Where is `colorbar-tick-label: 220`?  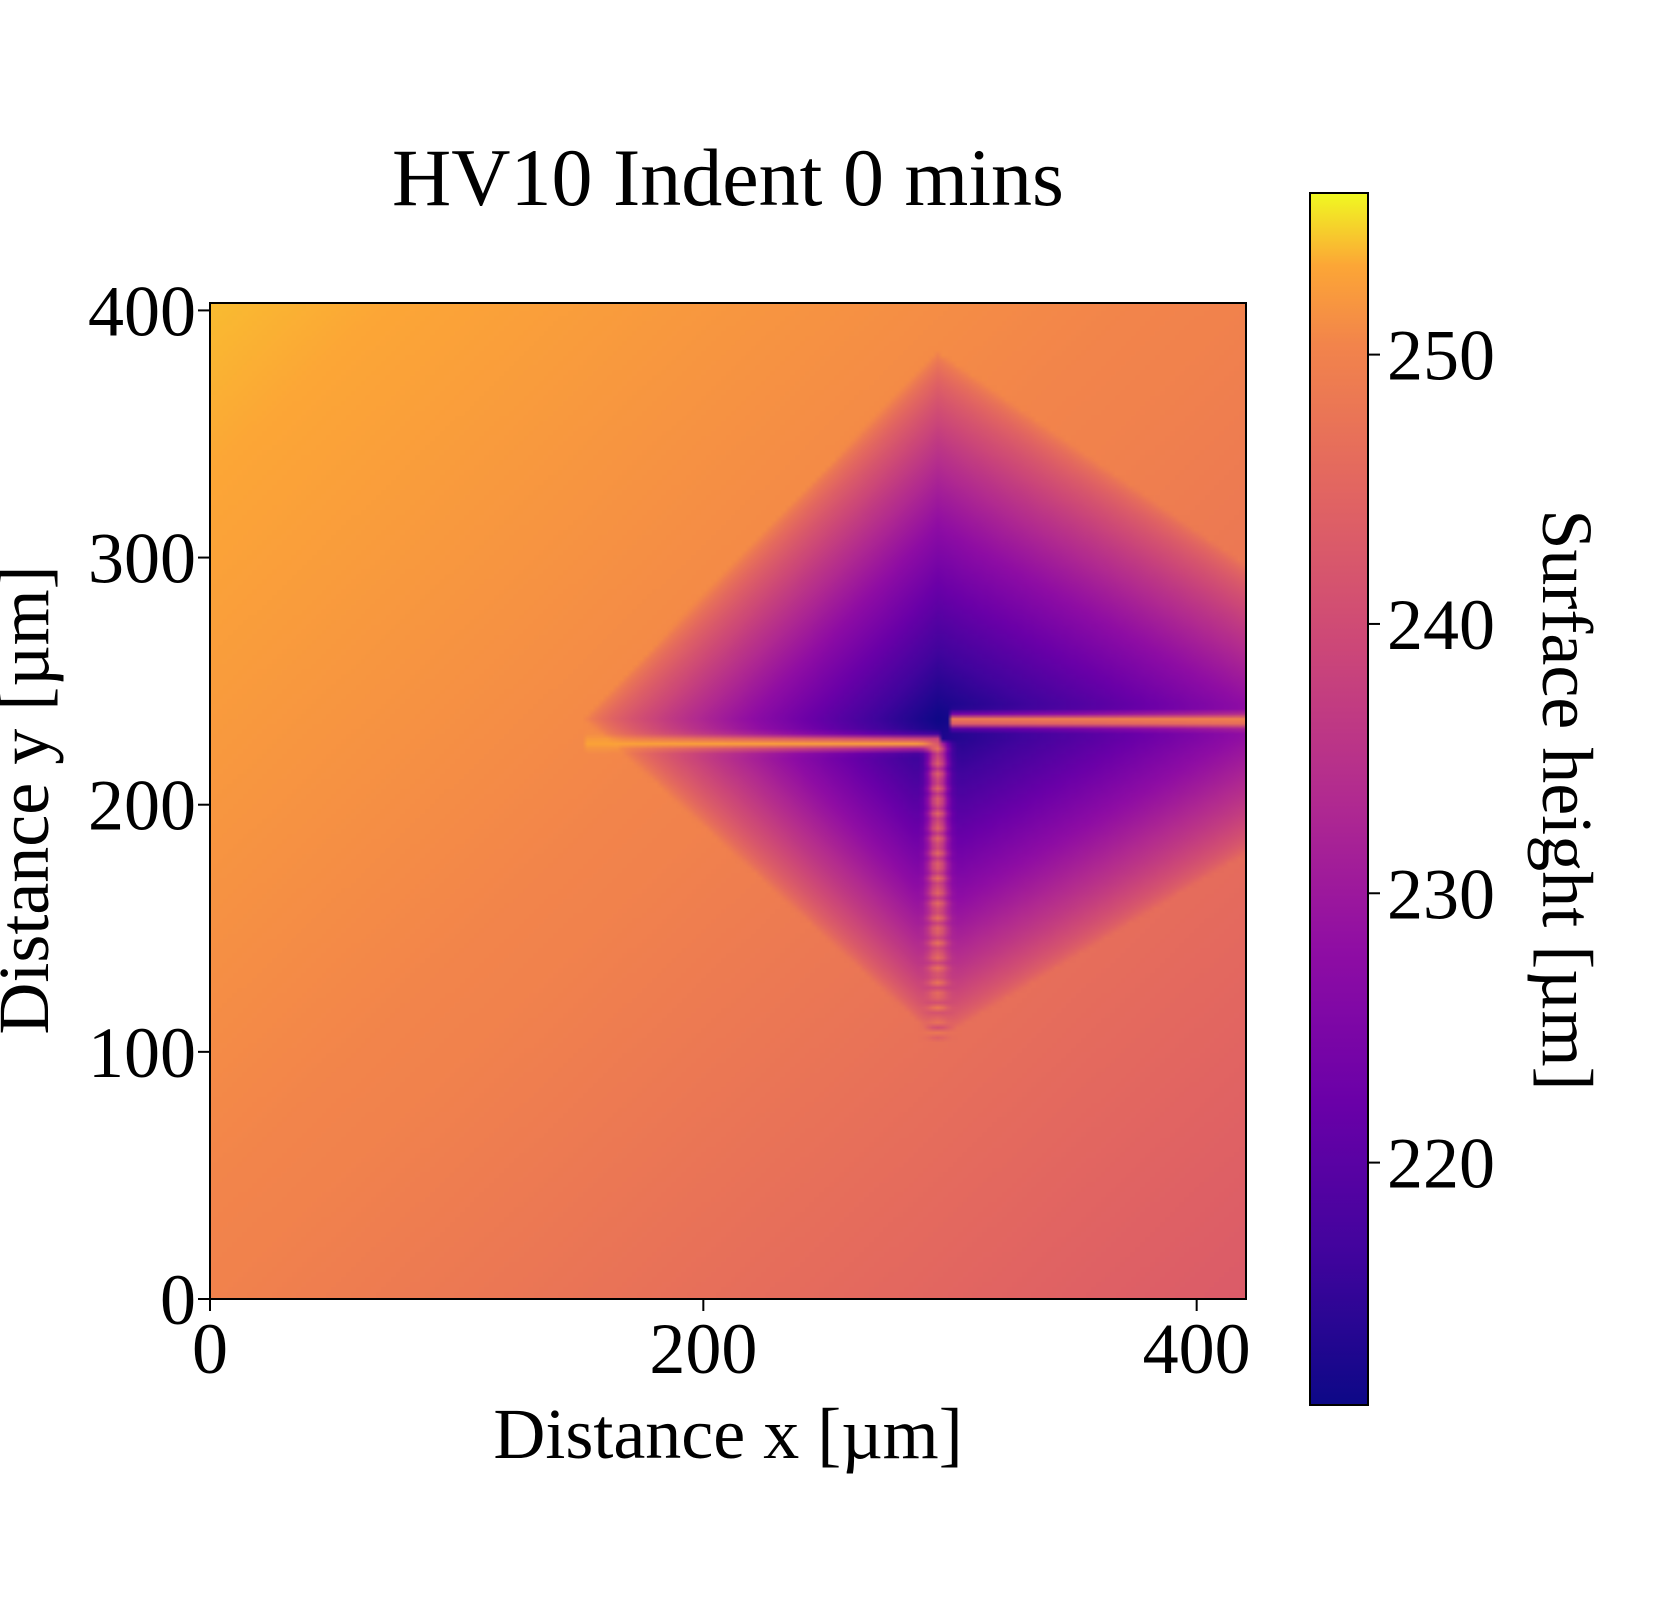 colorbar-tick-label: 220 is located at coordinates (1441, 1164).